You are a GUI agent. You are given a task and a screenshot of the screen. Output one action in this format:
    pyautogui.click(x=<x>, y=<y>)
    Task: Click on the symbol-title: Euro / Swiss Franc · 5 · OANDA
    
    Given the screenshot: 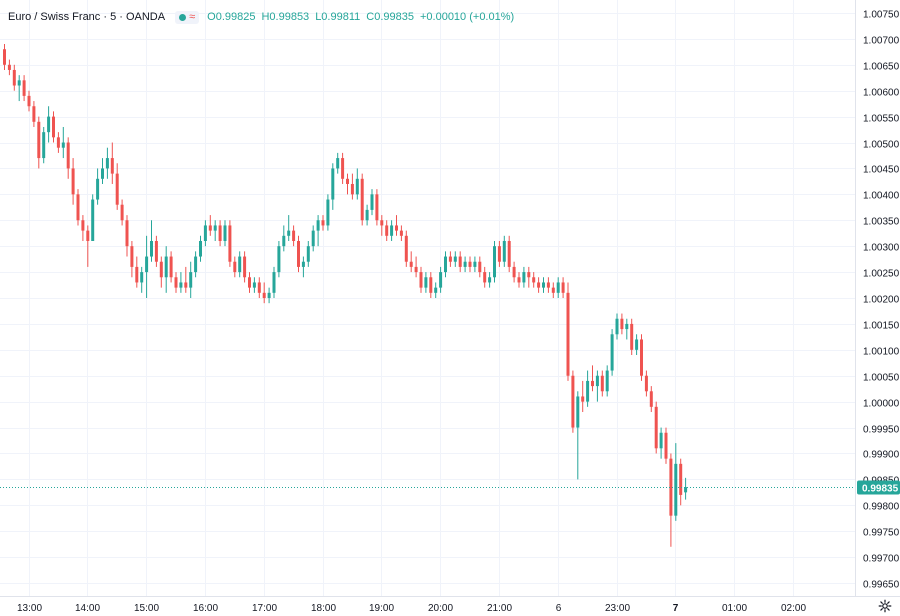 What is the action you would take?
    pyautogui.click(x=87, y=17)
    